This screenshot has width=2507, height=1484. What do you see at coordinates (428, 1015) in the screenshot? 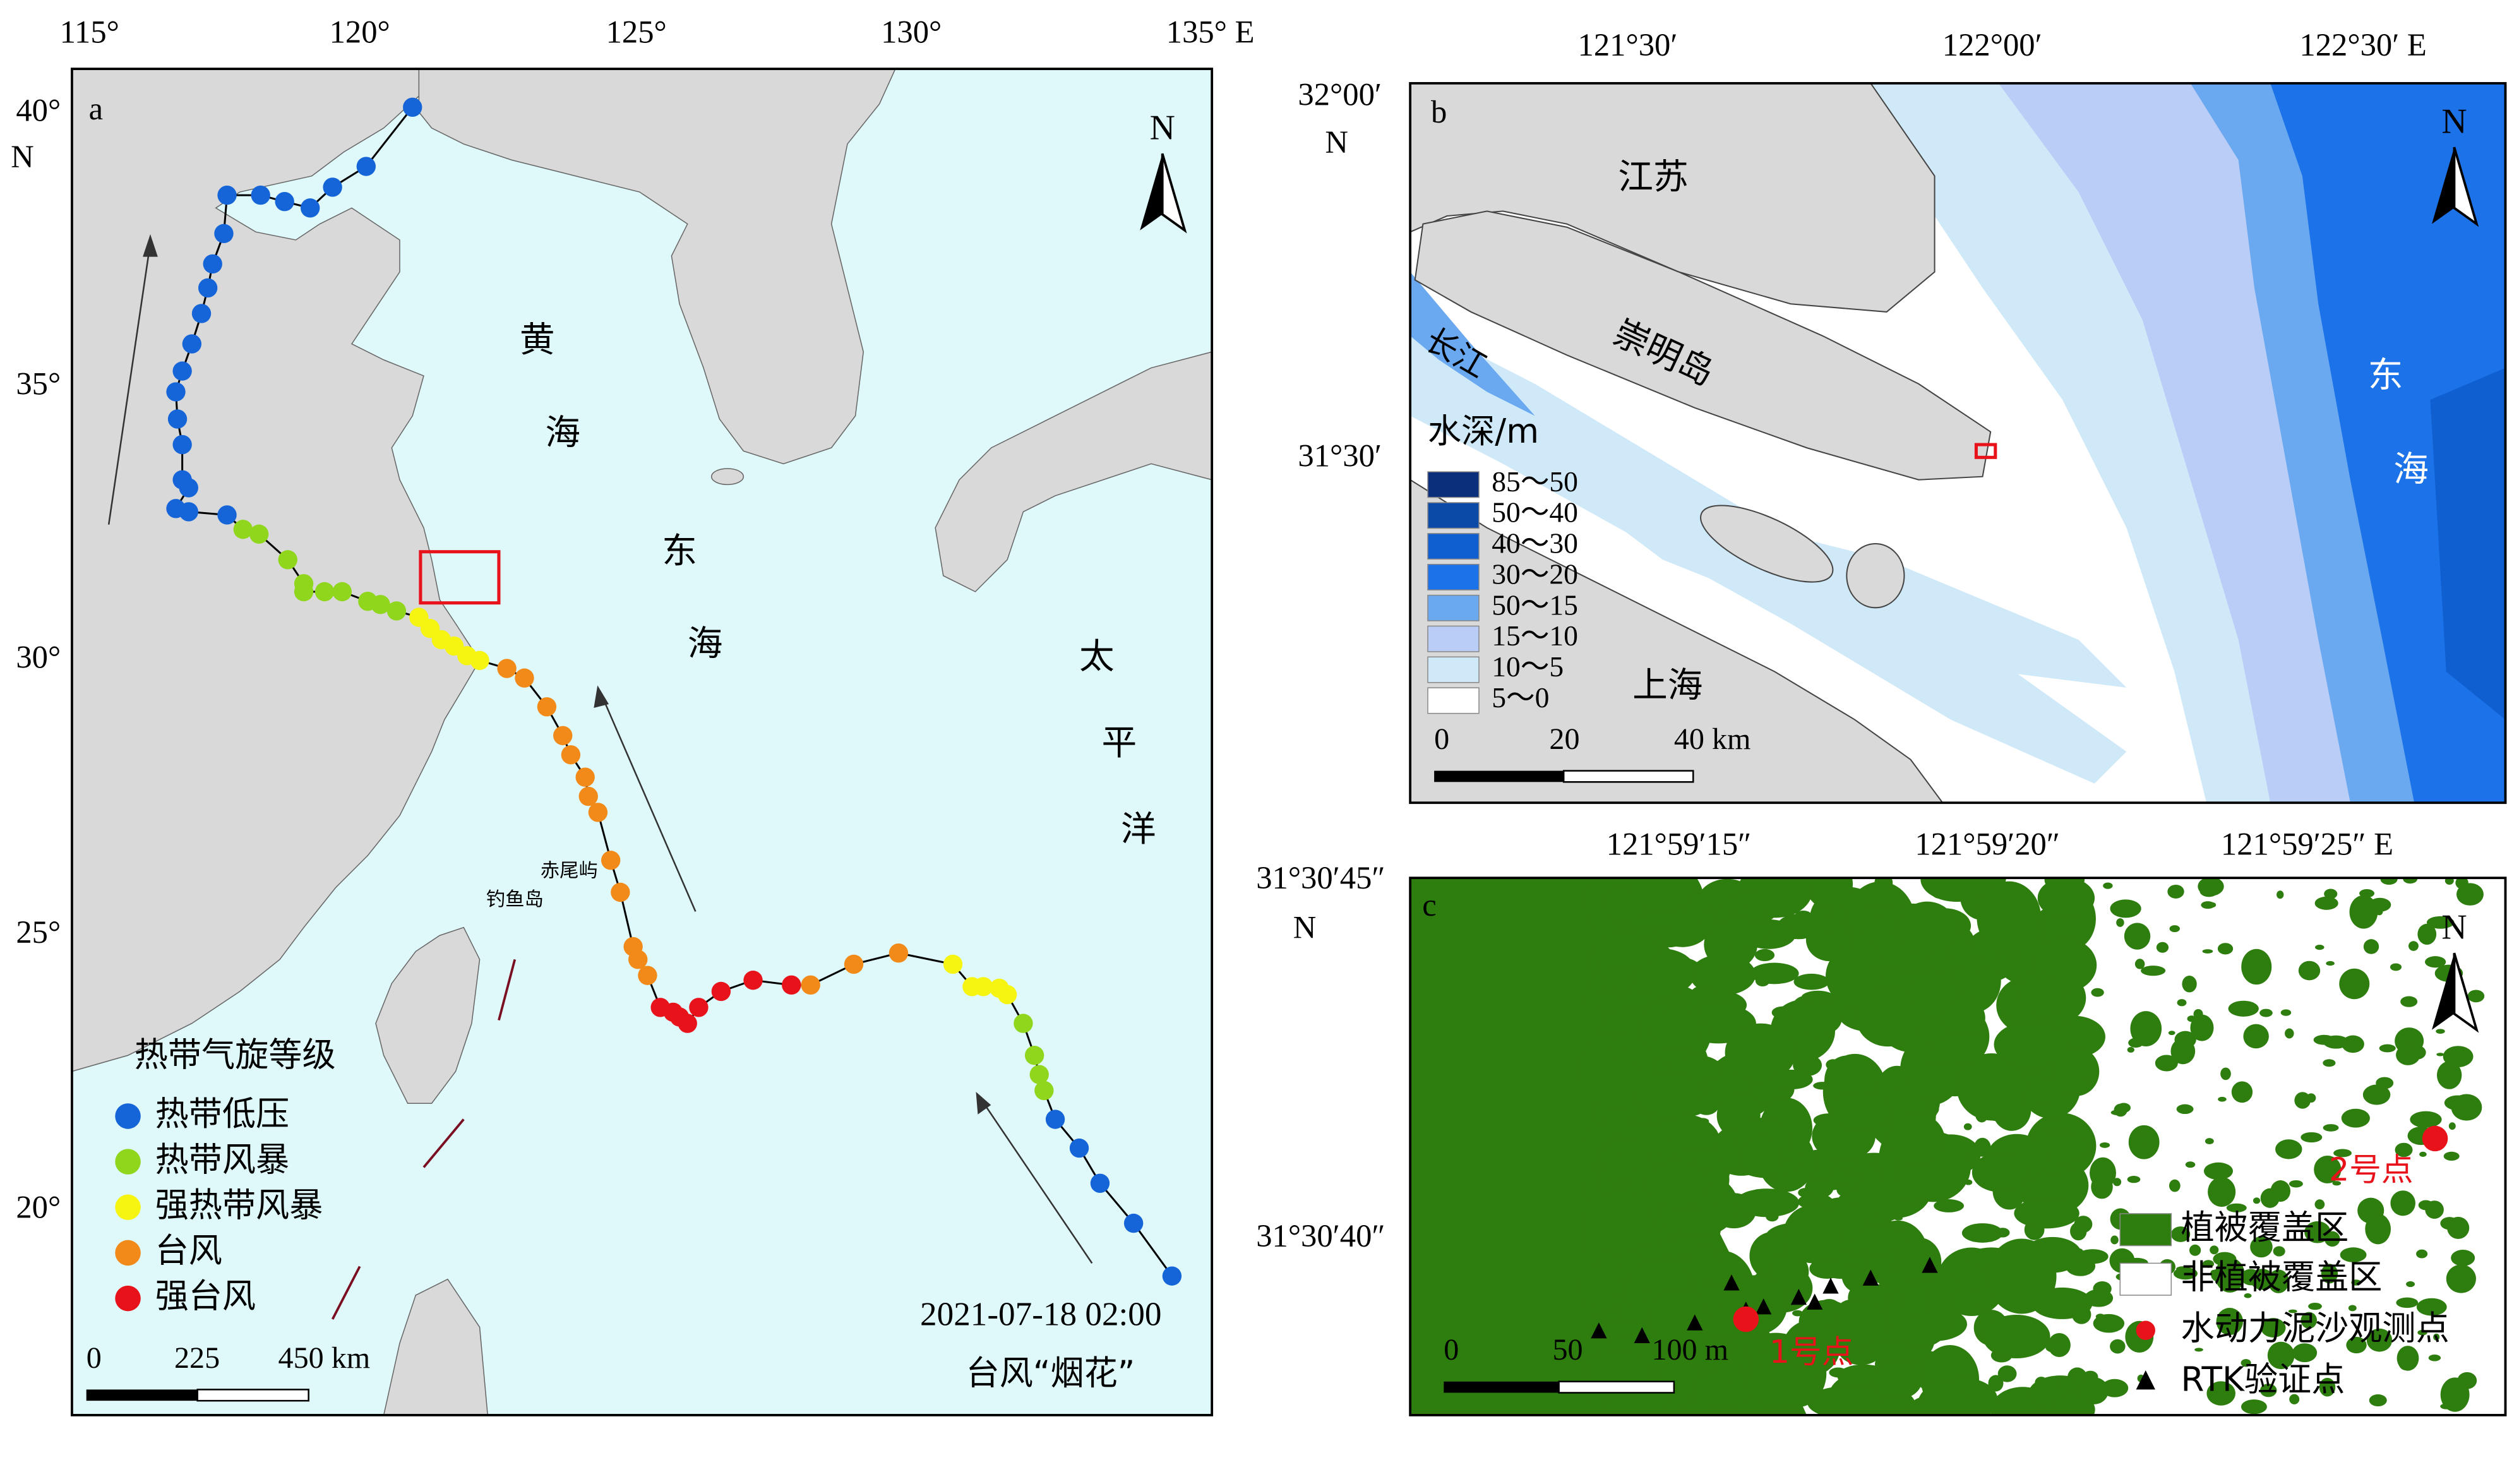
I see `taiwan` at bounding box center [428, 1015].